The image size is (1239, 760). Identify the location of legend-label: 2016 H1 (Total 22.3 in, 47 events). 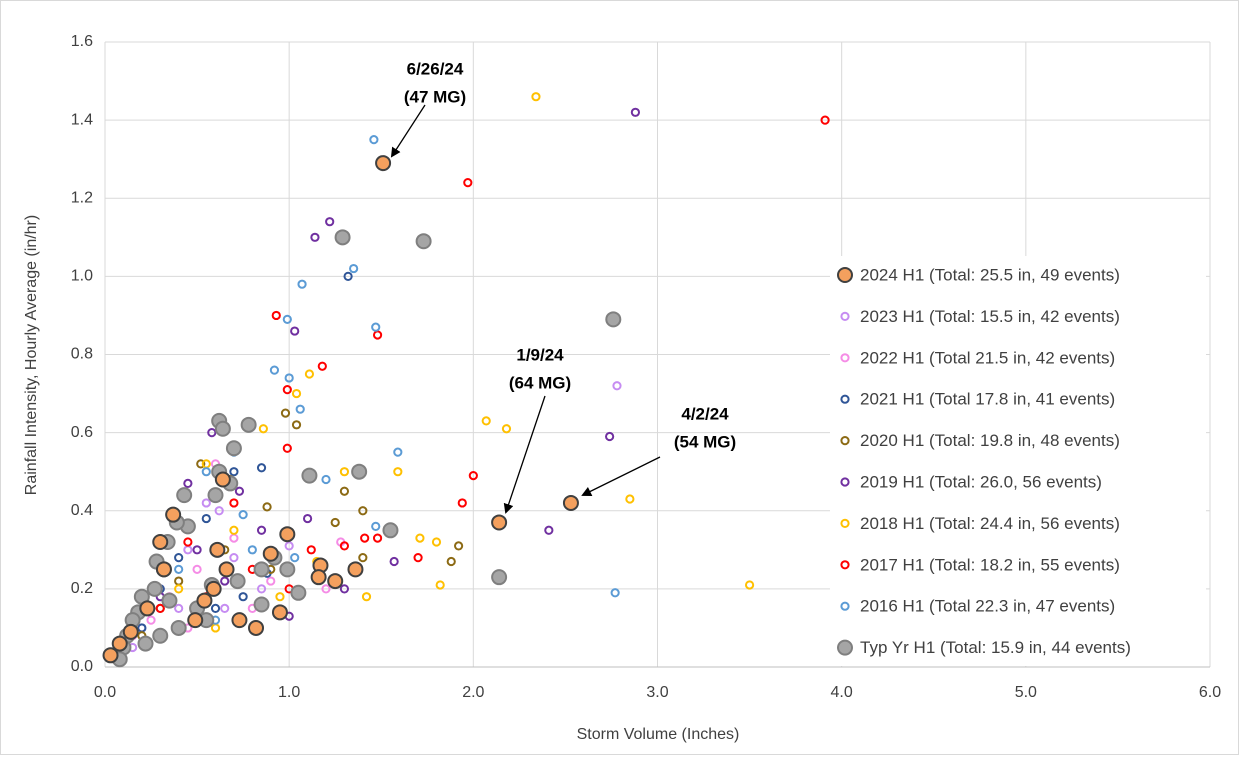
(987, 606).